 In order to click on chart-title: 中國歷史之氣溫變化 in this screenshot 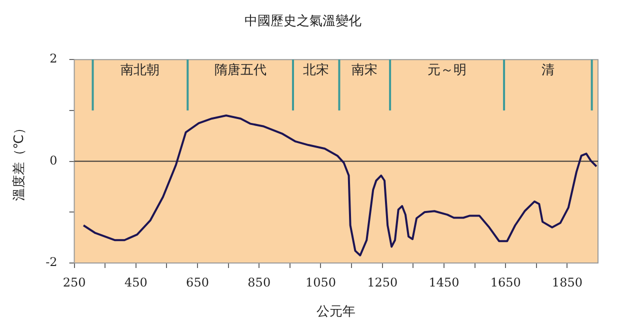, I will do `click(303, 22)`.